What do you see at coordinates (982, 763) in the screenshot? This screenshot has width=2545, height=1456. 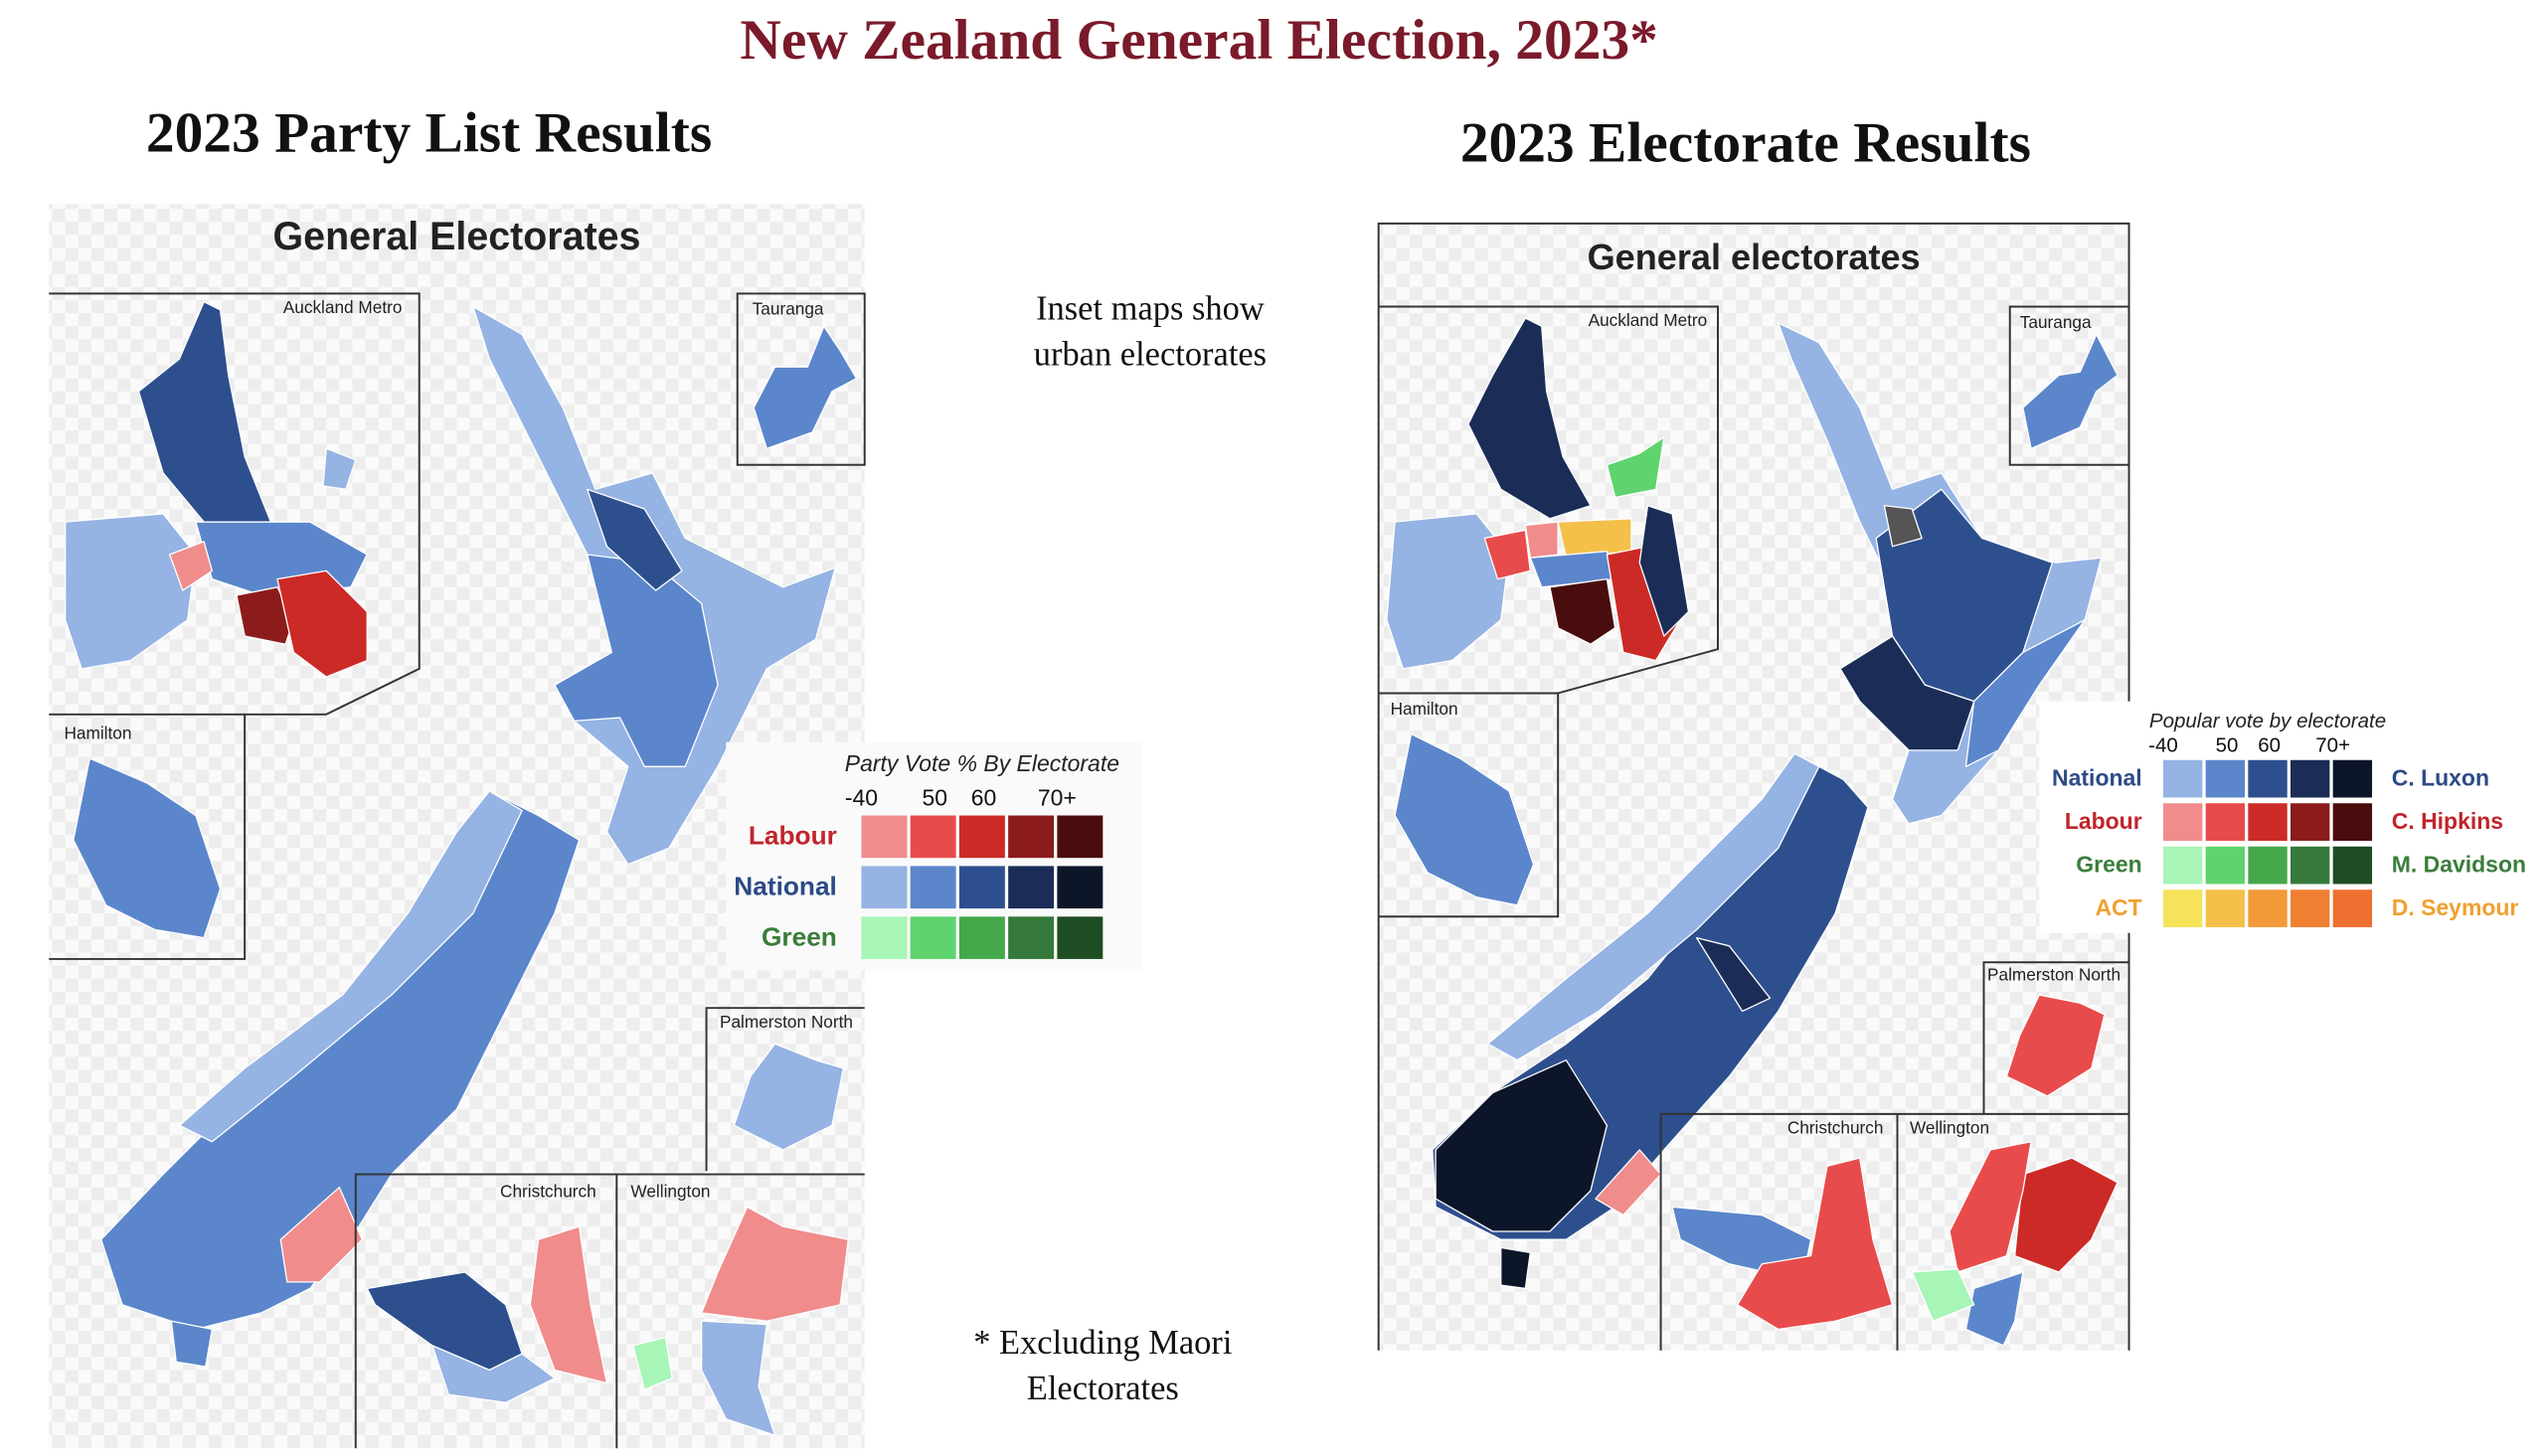 I see `legend-title: Party Vote % By Electorate` at bounding box center [982, 763].